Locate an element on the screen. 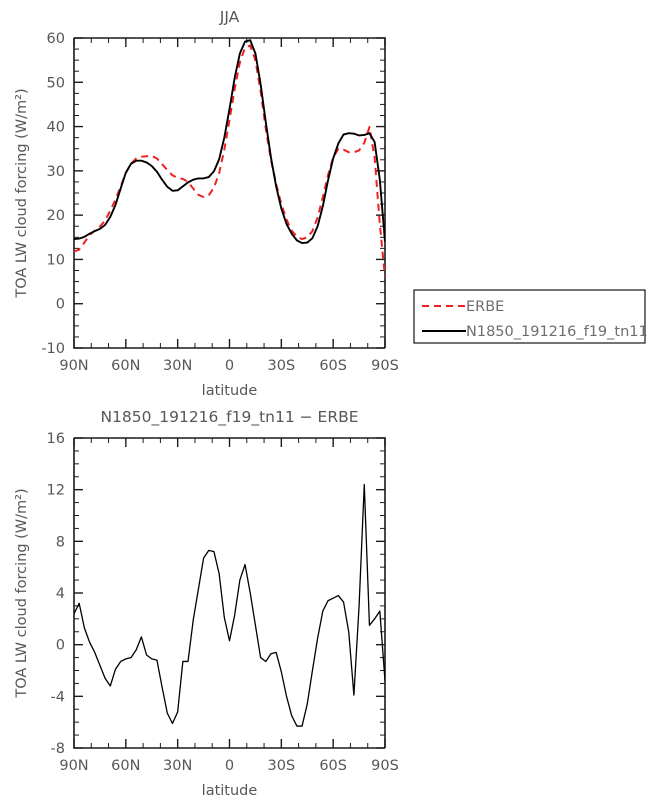  y-tick-label: -4 is located at coordinates (58, 697).